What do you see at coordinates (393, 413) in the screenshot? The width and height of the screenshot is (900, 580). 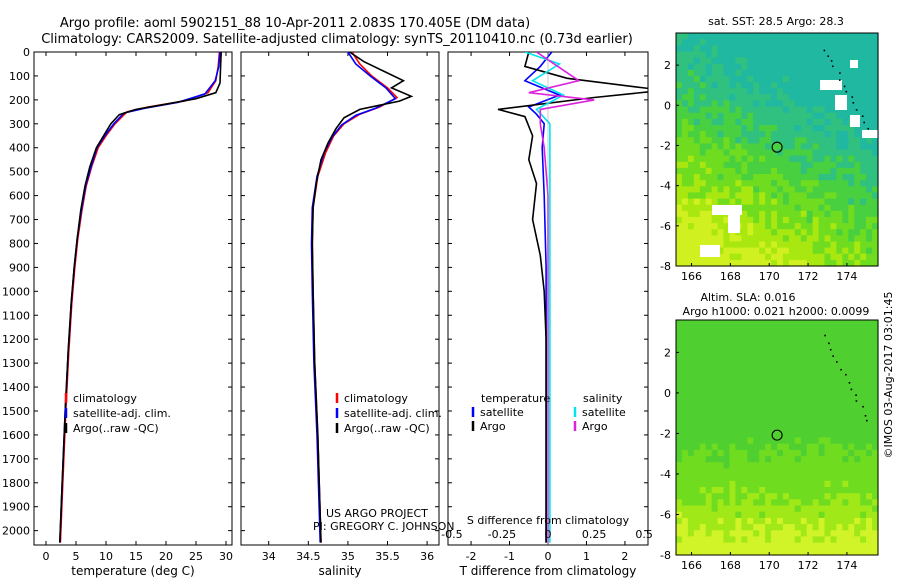 I see `legend-label: satellite-adj. clim.` at bounding box center [393, 413].